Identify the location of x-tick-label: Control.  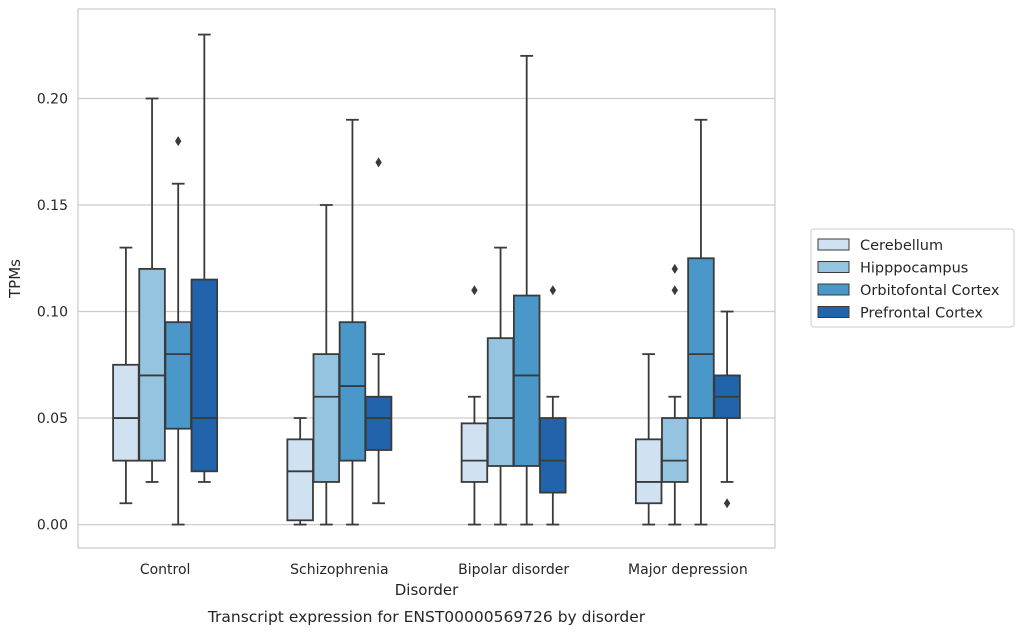
(165, 570).